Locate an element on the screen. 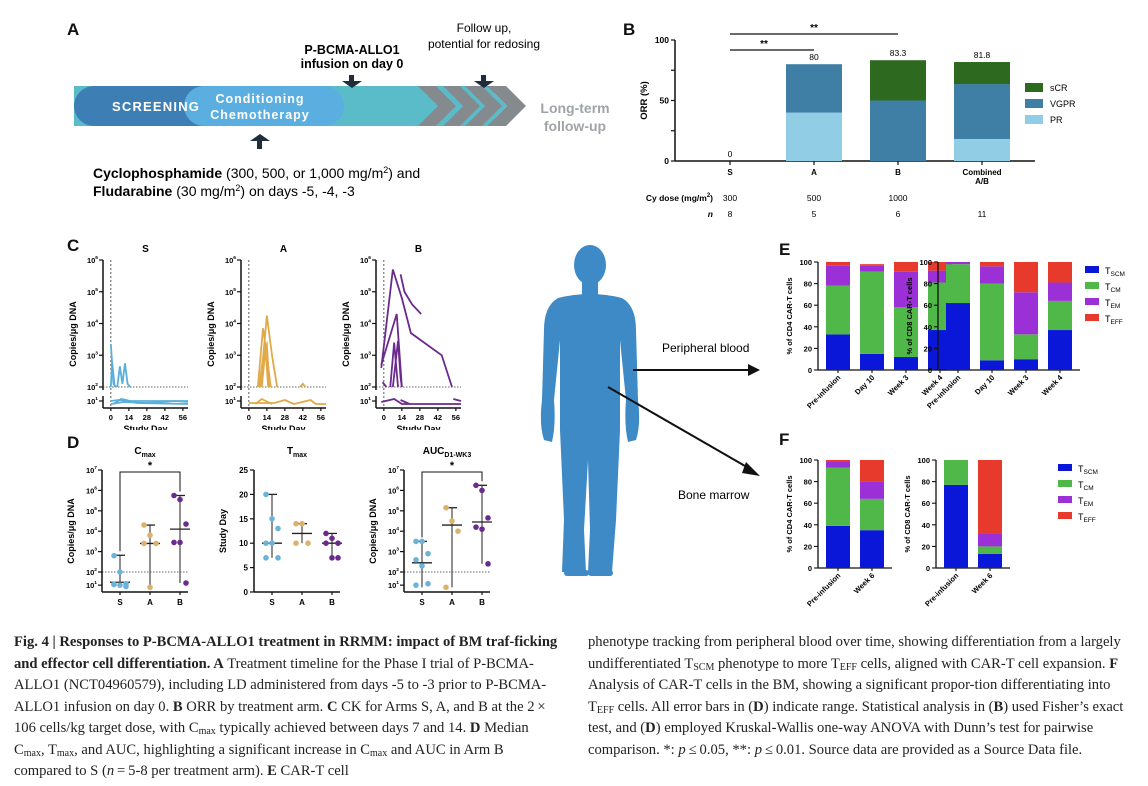  x-axis-label: Study Day is located at coordinates (283, 427).